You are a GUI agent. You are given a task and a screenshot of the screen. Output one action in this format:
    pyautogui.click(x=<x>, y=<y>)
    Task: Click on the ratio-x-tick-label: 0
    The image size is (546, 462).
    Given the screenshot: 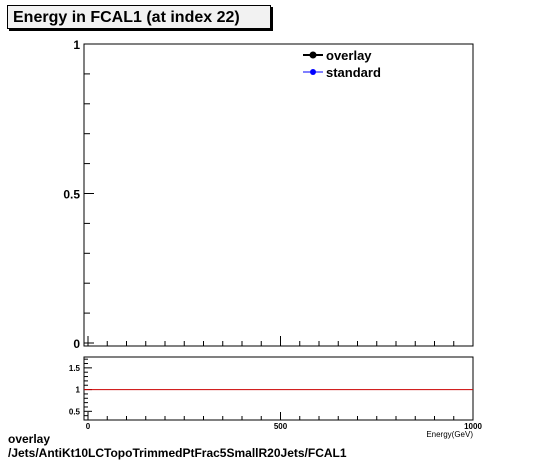 What is the action you would take?
    pyautogui.click(x=88, y=426)
    